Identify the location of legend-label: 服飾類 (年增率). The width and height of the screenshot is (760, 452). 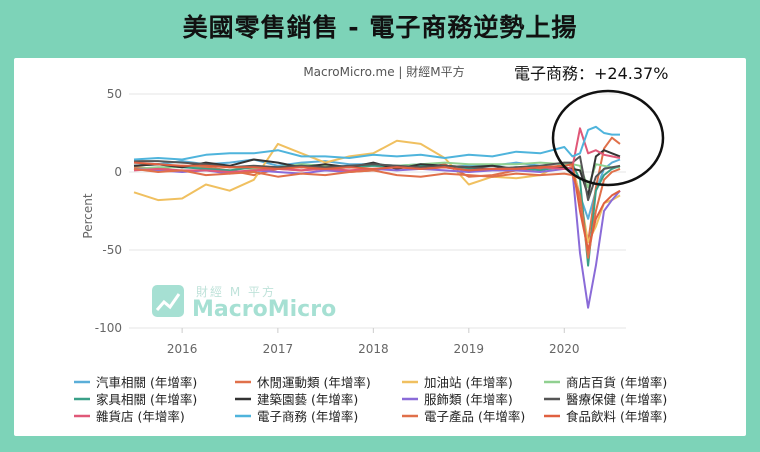
(468, 399).